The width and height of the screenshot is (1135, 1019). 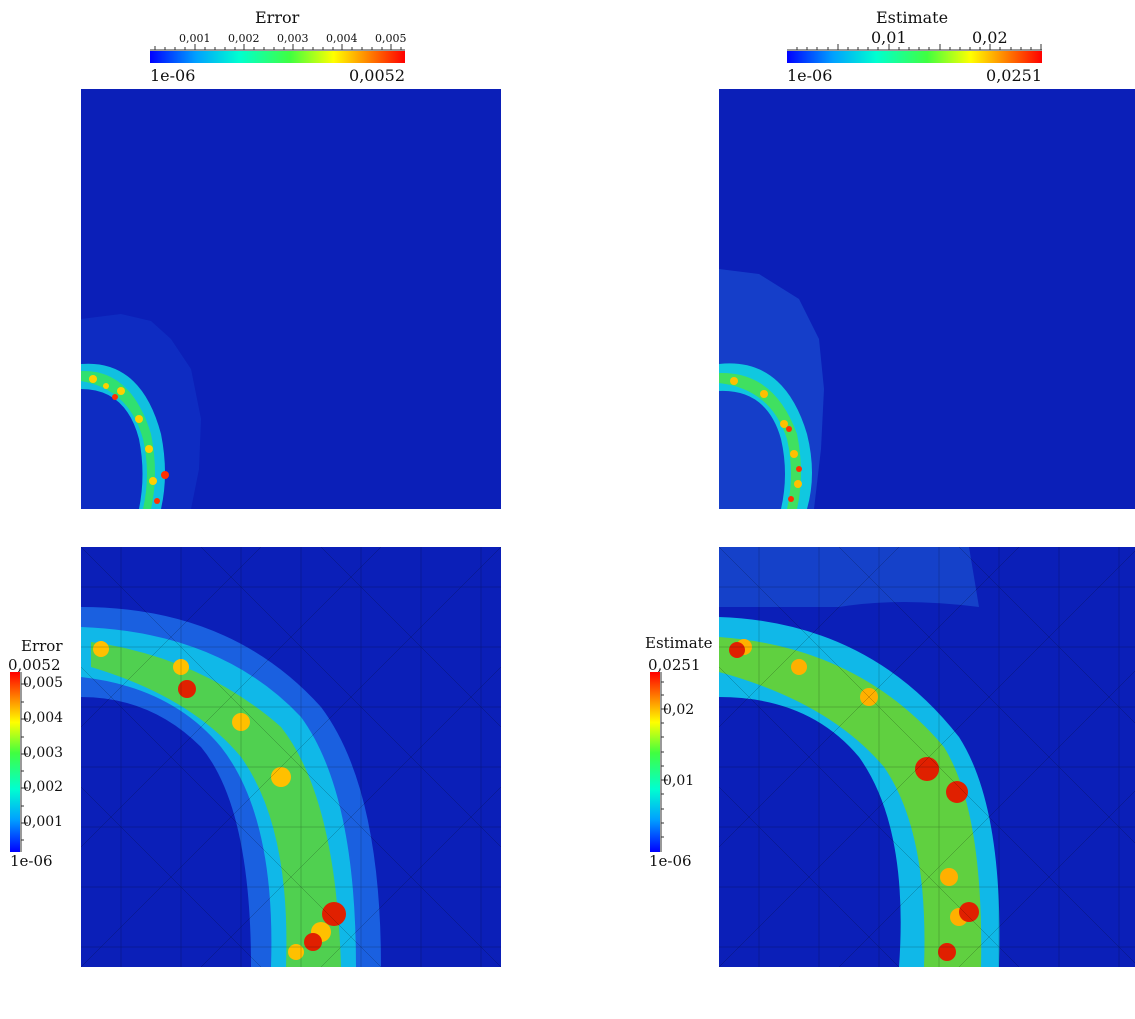 What do you see at coordinates (31, 861) in the screenshot?
I see `error-colorbar-side-min-label: 1e-06` at bounding box center [31, 861].